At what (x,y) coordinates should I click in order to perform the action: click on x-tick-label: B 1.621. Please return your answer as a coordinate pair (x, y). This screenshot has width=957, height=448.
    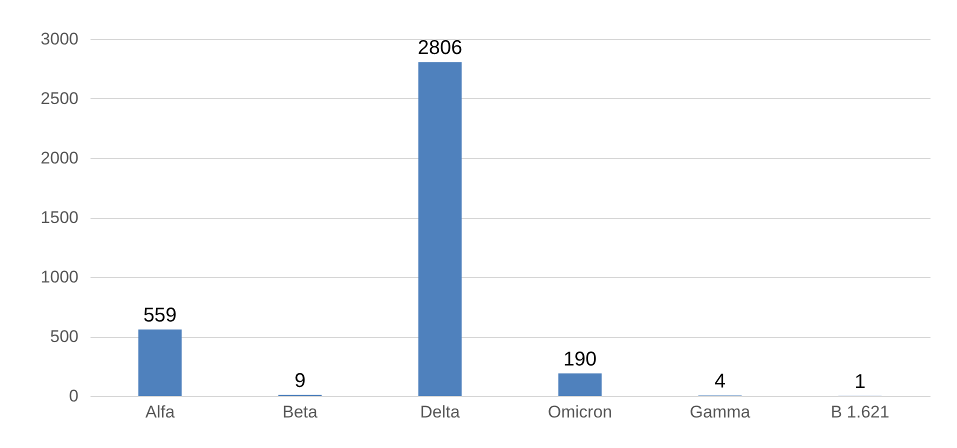
    Looking at the image, I should click on (860, 412).